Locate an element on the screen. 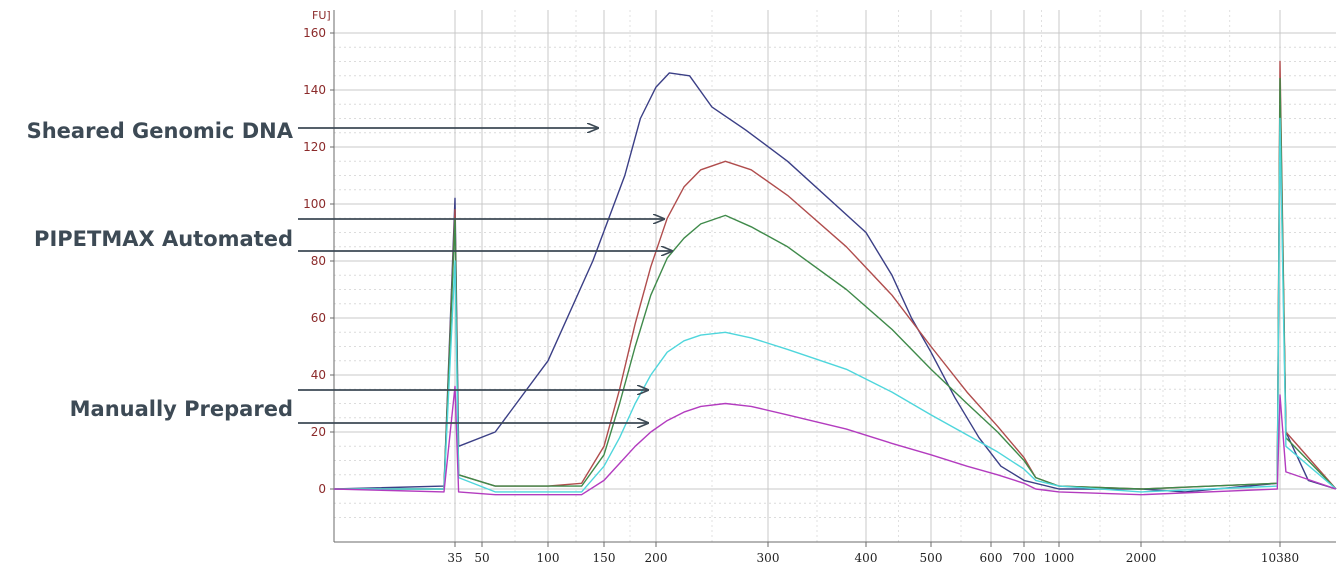 This screenshot has width=1344, height=571. y-tick-label: 160 is located at coordinates (314, 33).